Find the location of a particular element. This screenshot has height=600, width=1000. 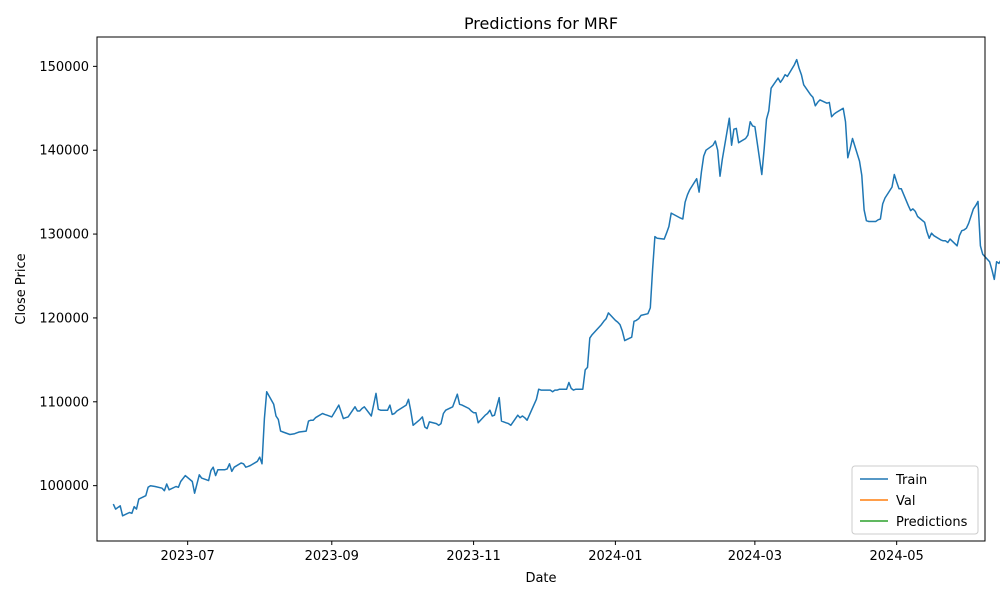

y-tick-label: 100000 is located at coordinates (64, 486).